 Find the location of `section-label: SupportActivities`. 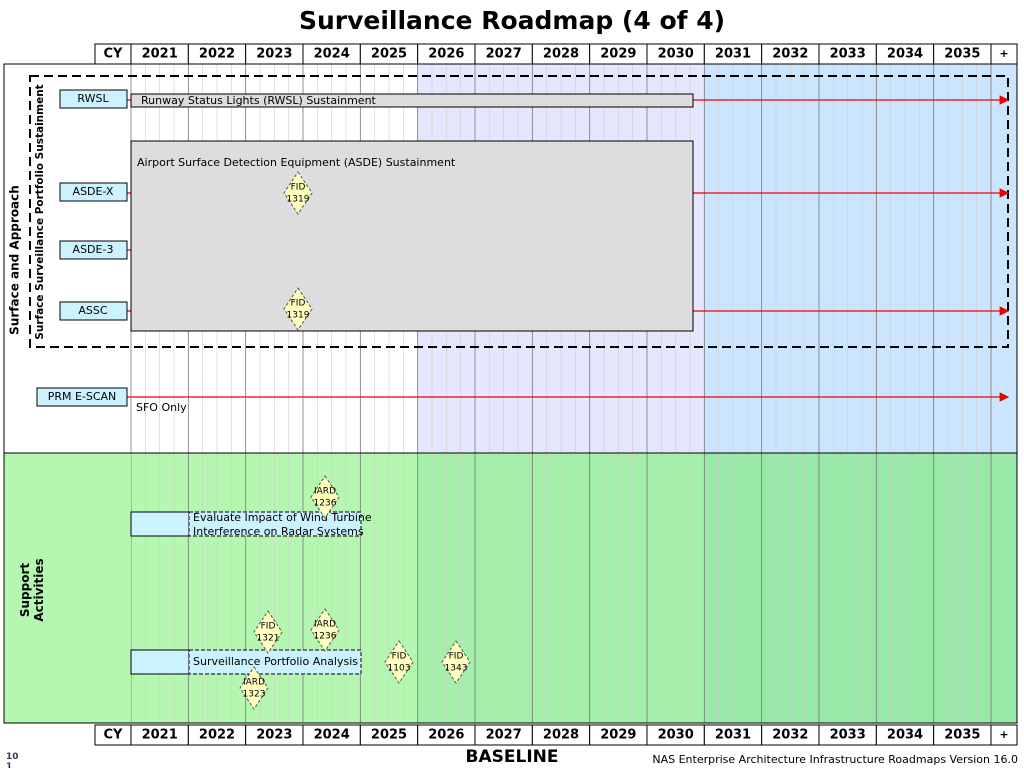

section-label: SupportActivities is located at coordinates (32, 589).